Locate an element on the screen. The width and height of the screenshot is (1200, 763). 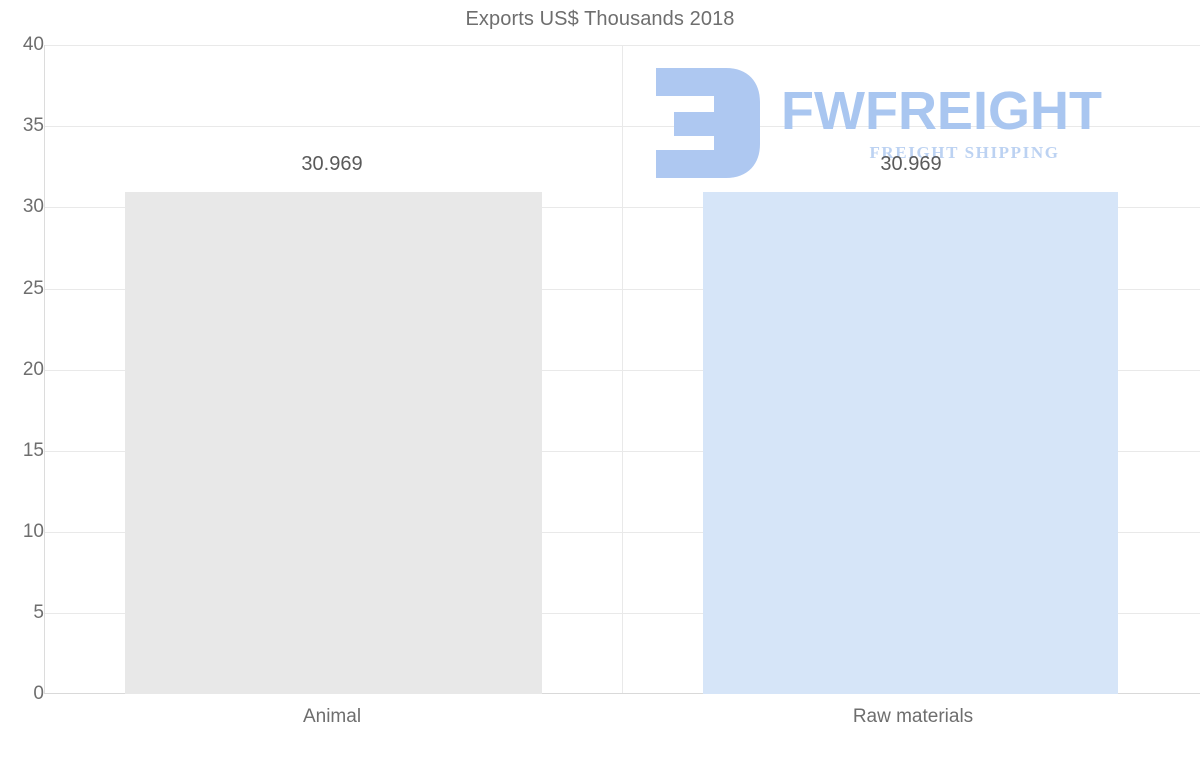
bar-value-label-raw-materials: 30.969 is located at coordinates (911, 164).